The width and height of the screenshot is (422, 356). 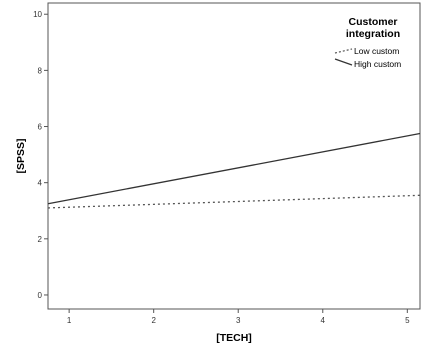 I want to click on y-tick-label: 6, so click(x=40, y=127).